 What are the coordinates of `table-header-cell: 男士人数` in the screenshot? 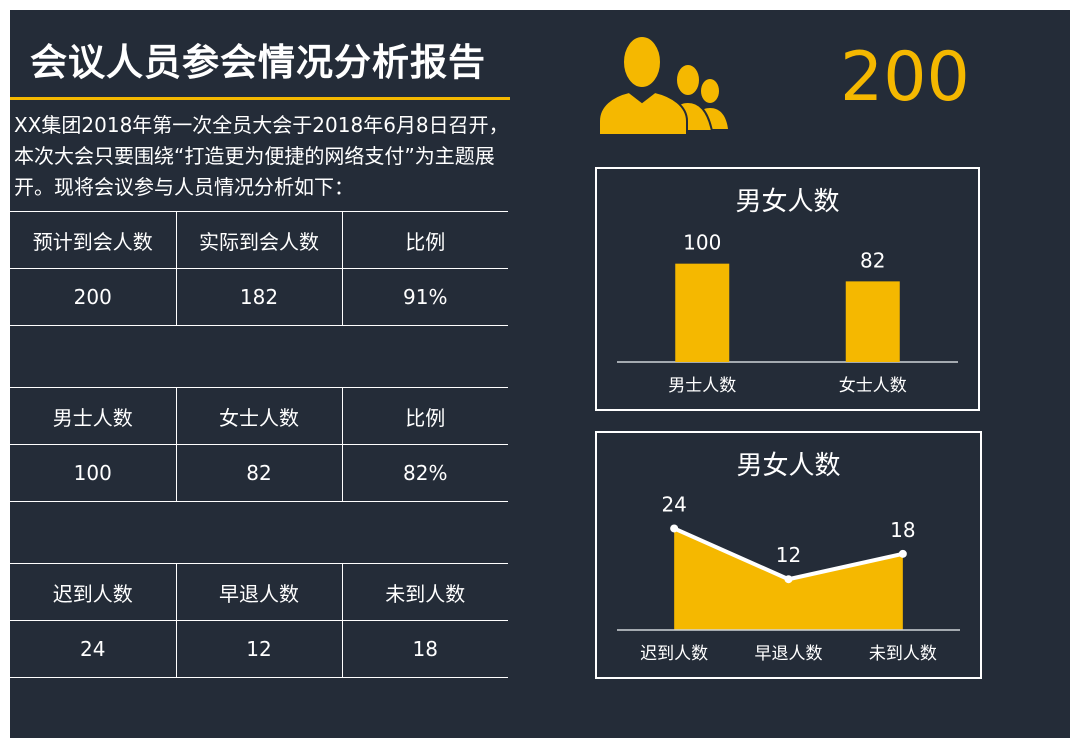 It's located at (93, 416).